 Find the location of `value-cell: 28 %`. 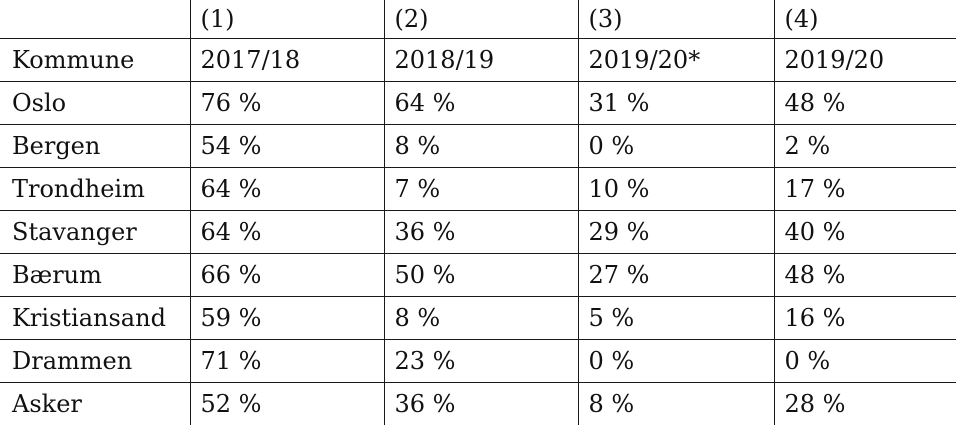

value-cell: 28 % is located at coordinates (815, 404).